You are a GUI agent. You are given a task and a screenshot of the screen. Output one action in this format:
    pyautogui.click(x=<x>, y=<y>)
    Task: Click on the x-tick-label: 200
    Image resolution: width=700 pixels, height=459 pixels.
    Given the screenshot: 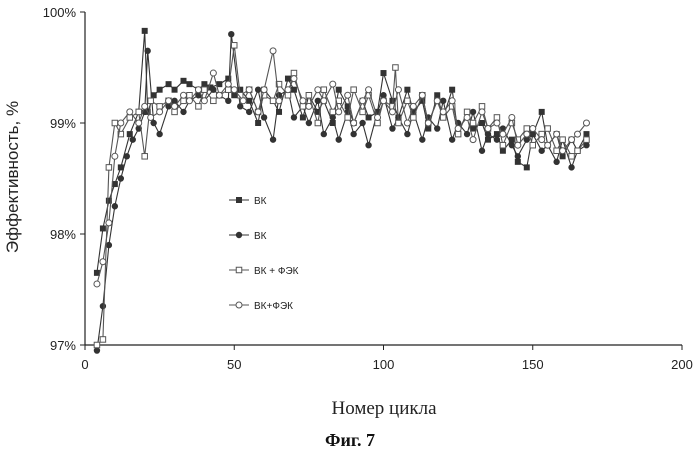 What is the action you would take?
    pyautogui.click(x=682, y=364)
    